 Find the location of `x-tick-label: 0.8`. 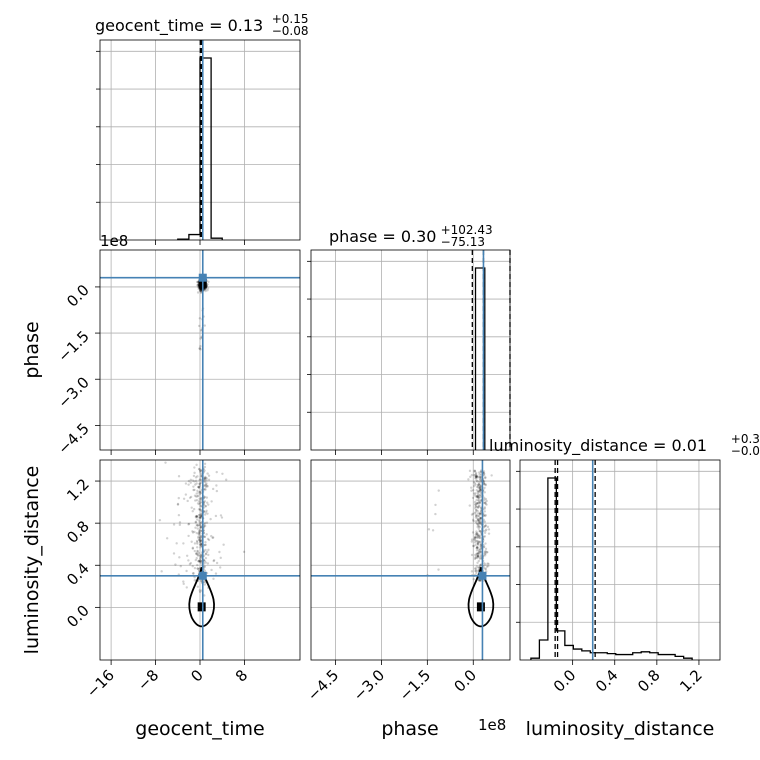

x-tick-label: 0.8 is located at coordinates (649, 681).